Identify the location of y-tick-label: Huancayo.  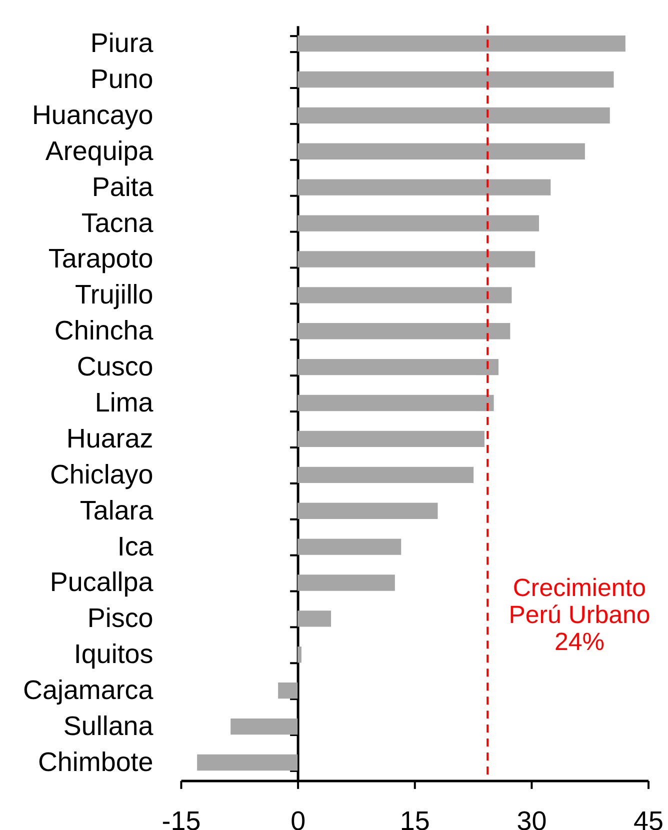
(93, 115).